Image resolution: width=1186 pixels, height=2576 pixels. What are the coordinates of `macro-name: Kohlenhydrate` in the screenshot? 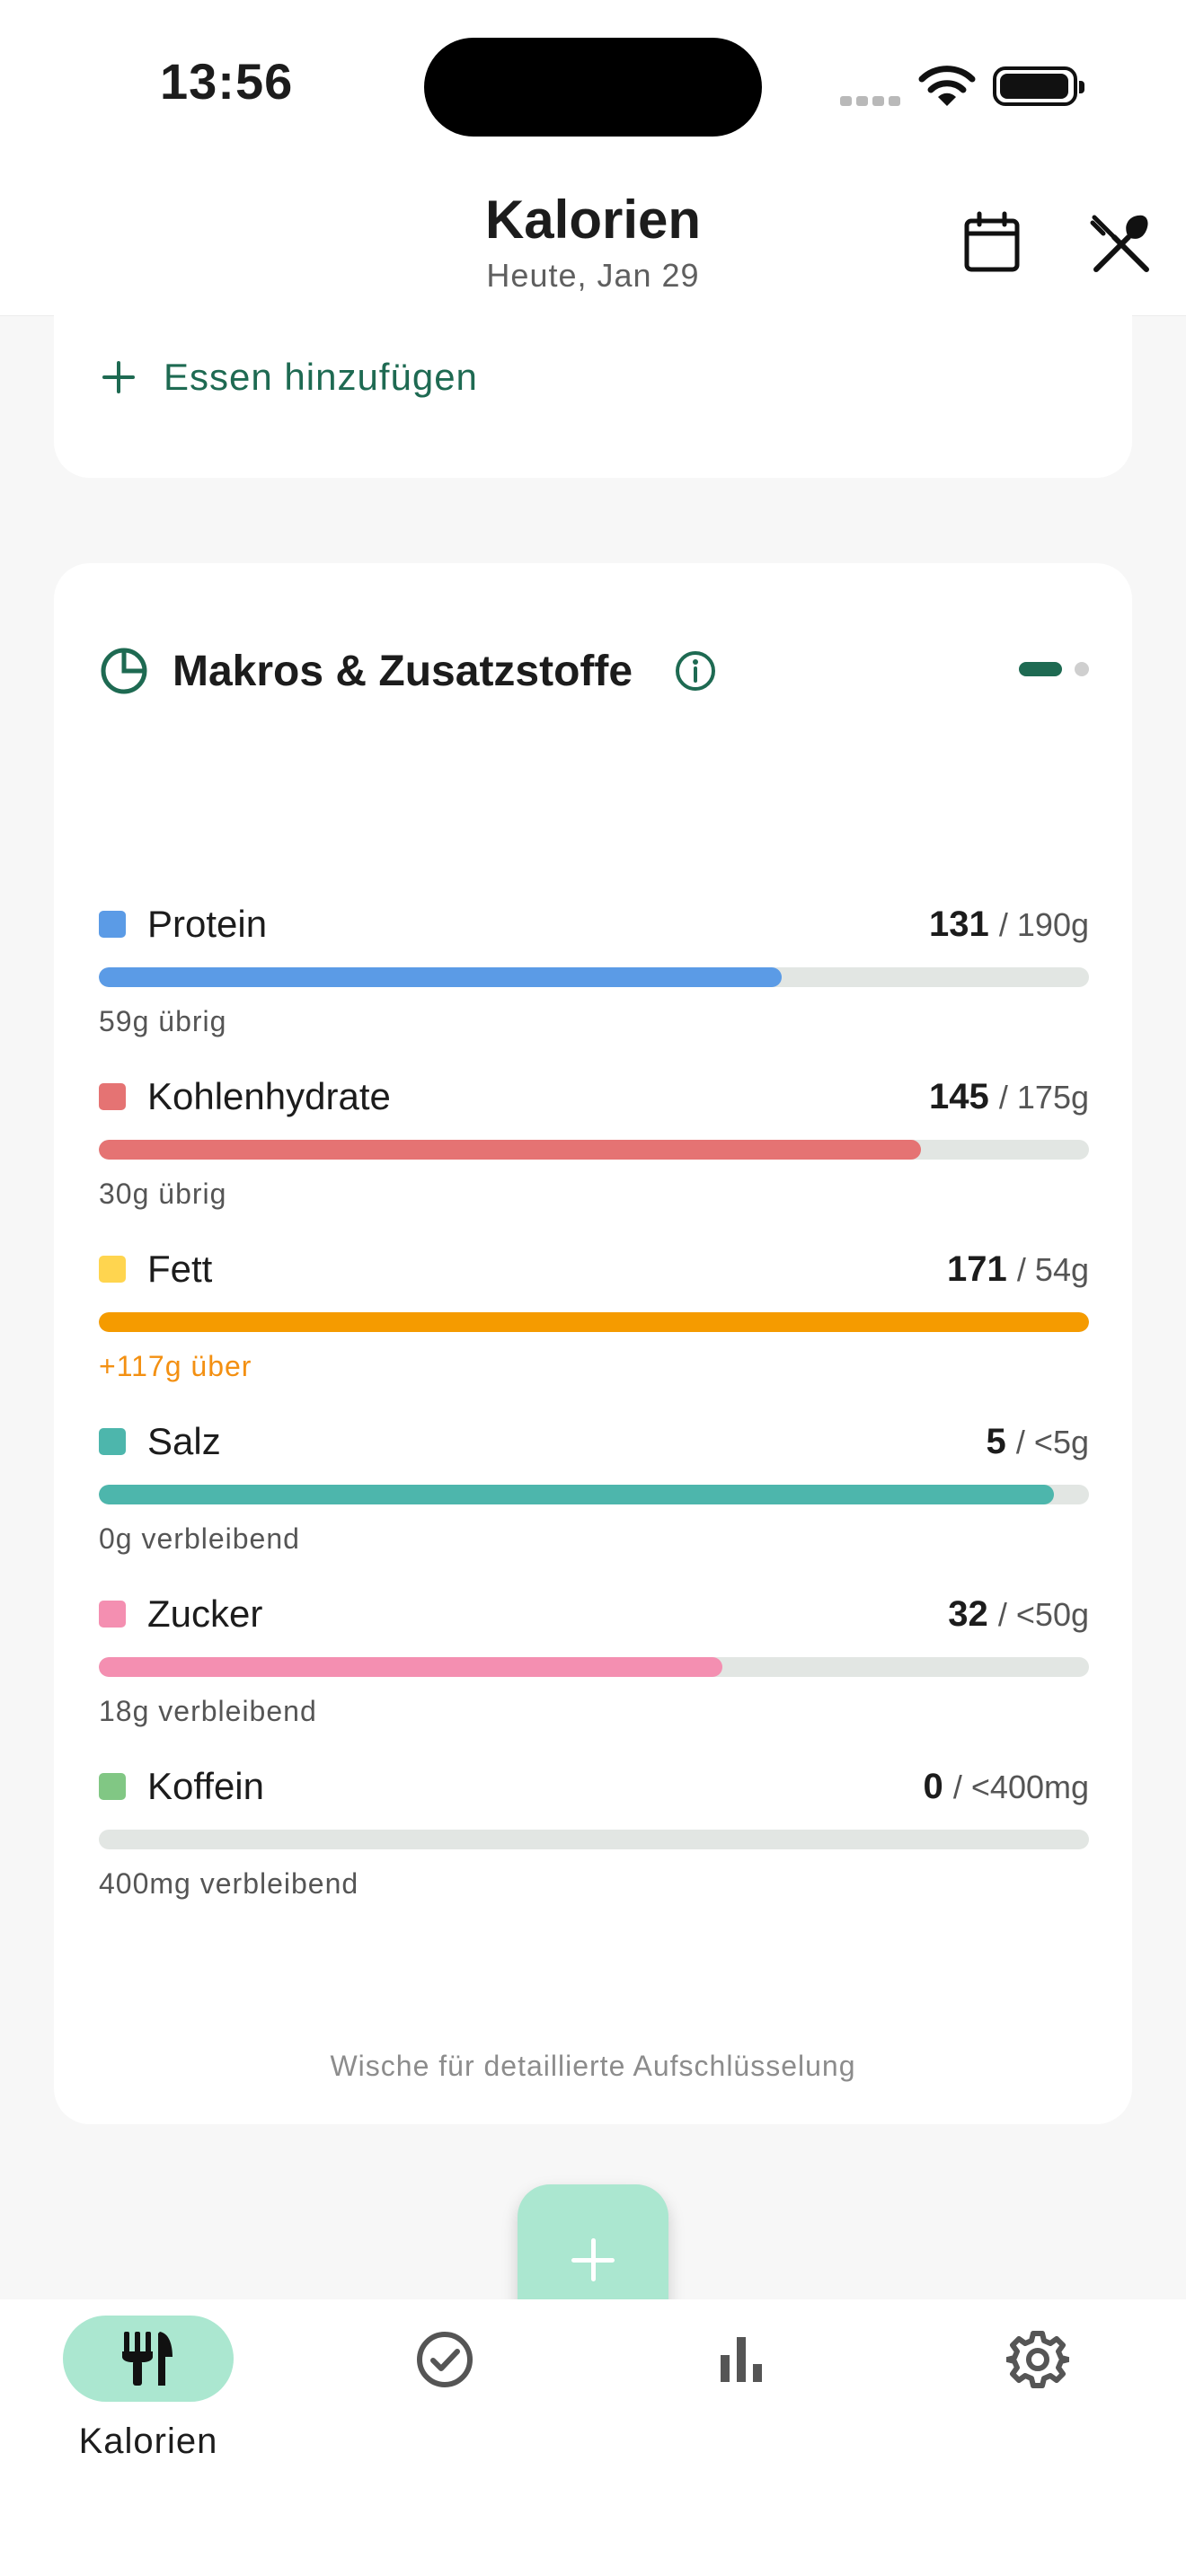 It's located at (269, 1096).